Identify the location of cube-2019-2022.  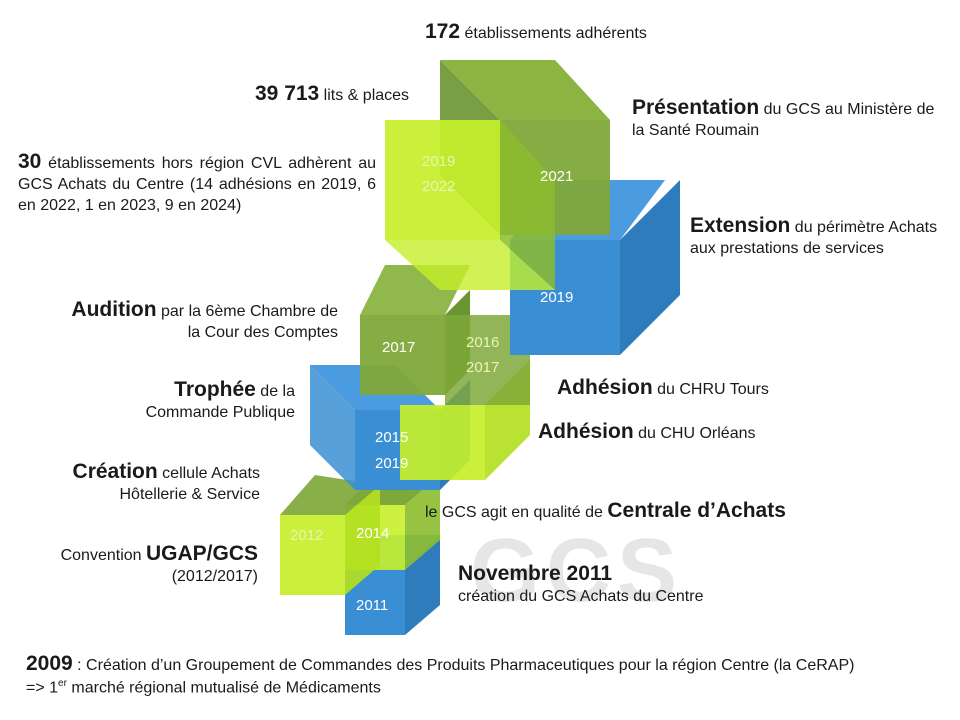
(470, 205).